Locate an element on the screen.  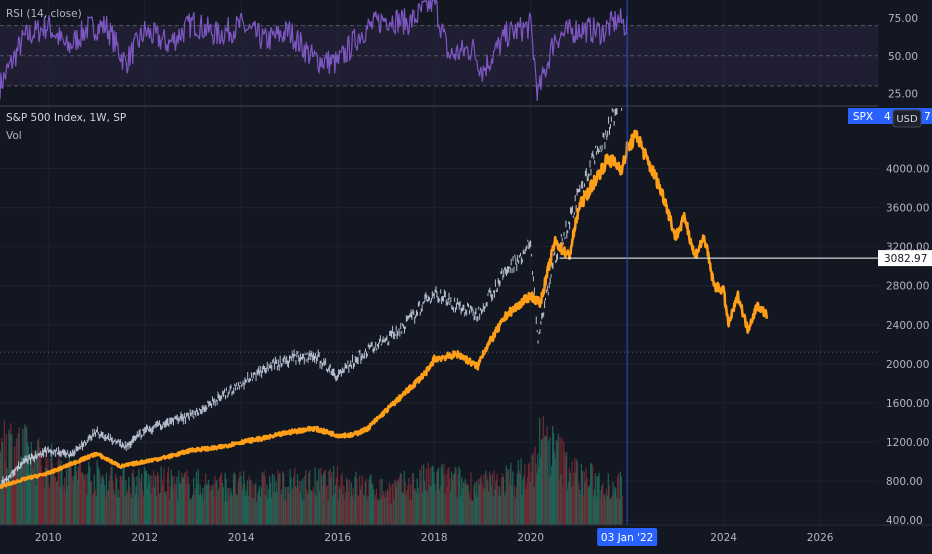
symbol-badge is located at coordinates (863, 116).